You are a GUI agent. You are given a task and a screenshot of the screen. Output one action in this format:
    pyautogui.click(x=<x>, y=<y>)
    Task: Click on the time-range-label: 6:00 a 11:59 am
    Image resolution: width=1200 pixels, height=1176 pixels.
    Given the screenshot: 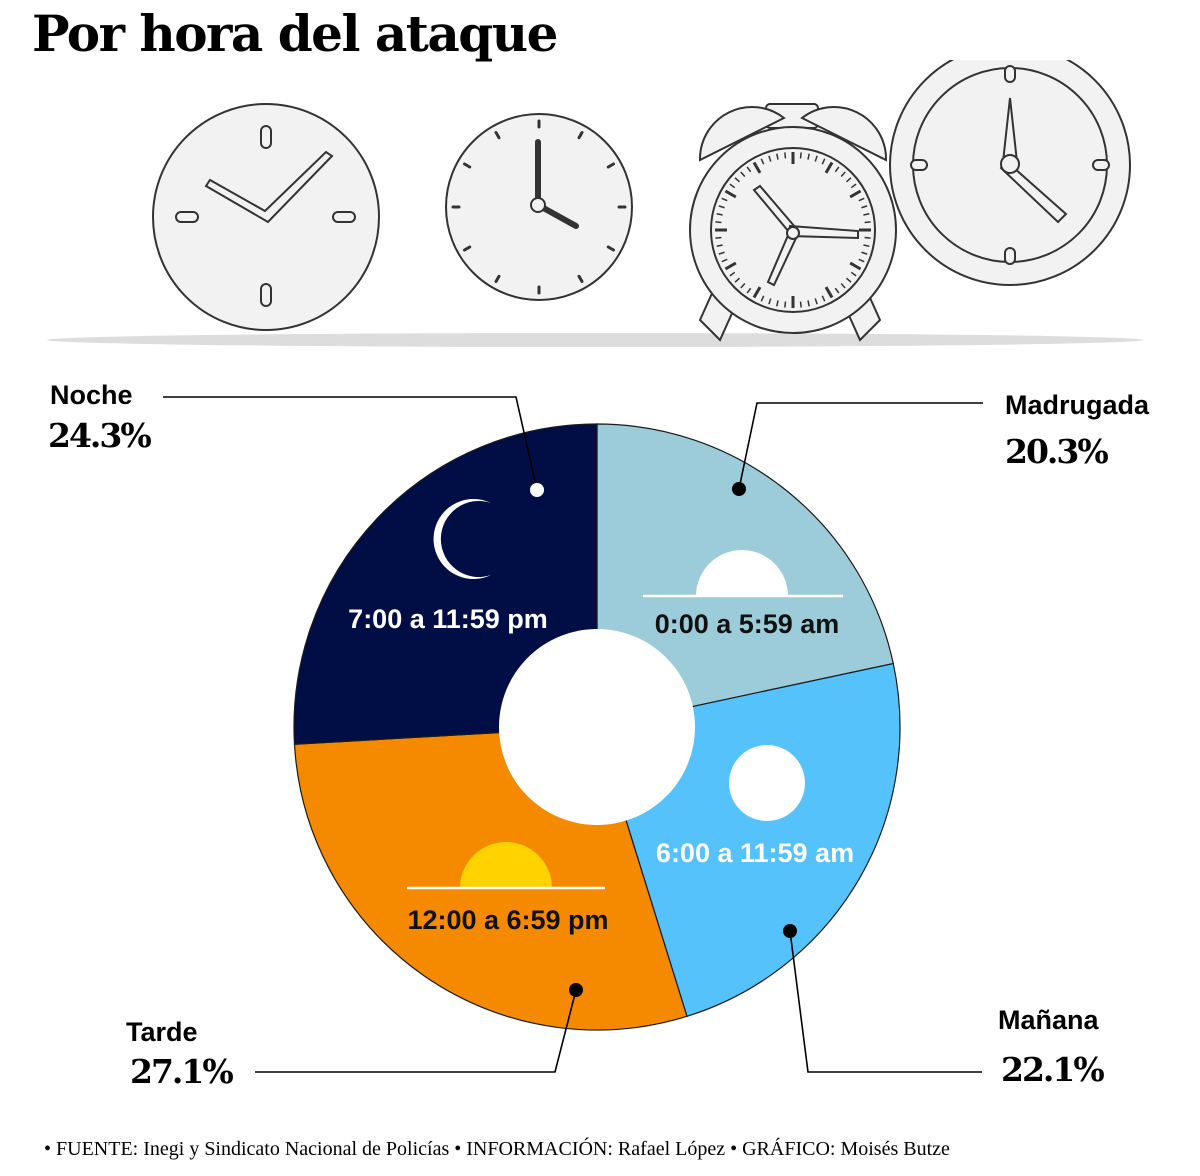 What is the action you would take?
    pyautogui.click(x=755, y=853)
    